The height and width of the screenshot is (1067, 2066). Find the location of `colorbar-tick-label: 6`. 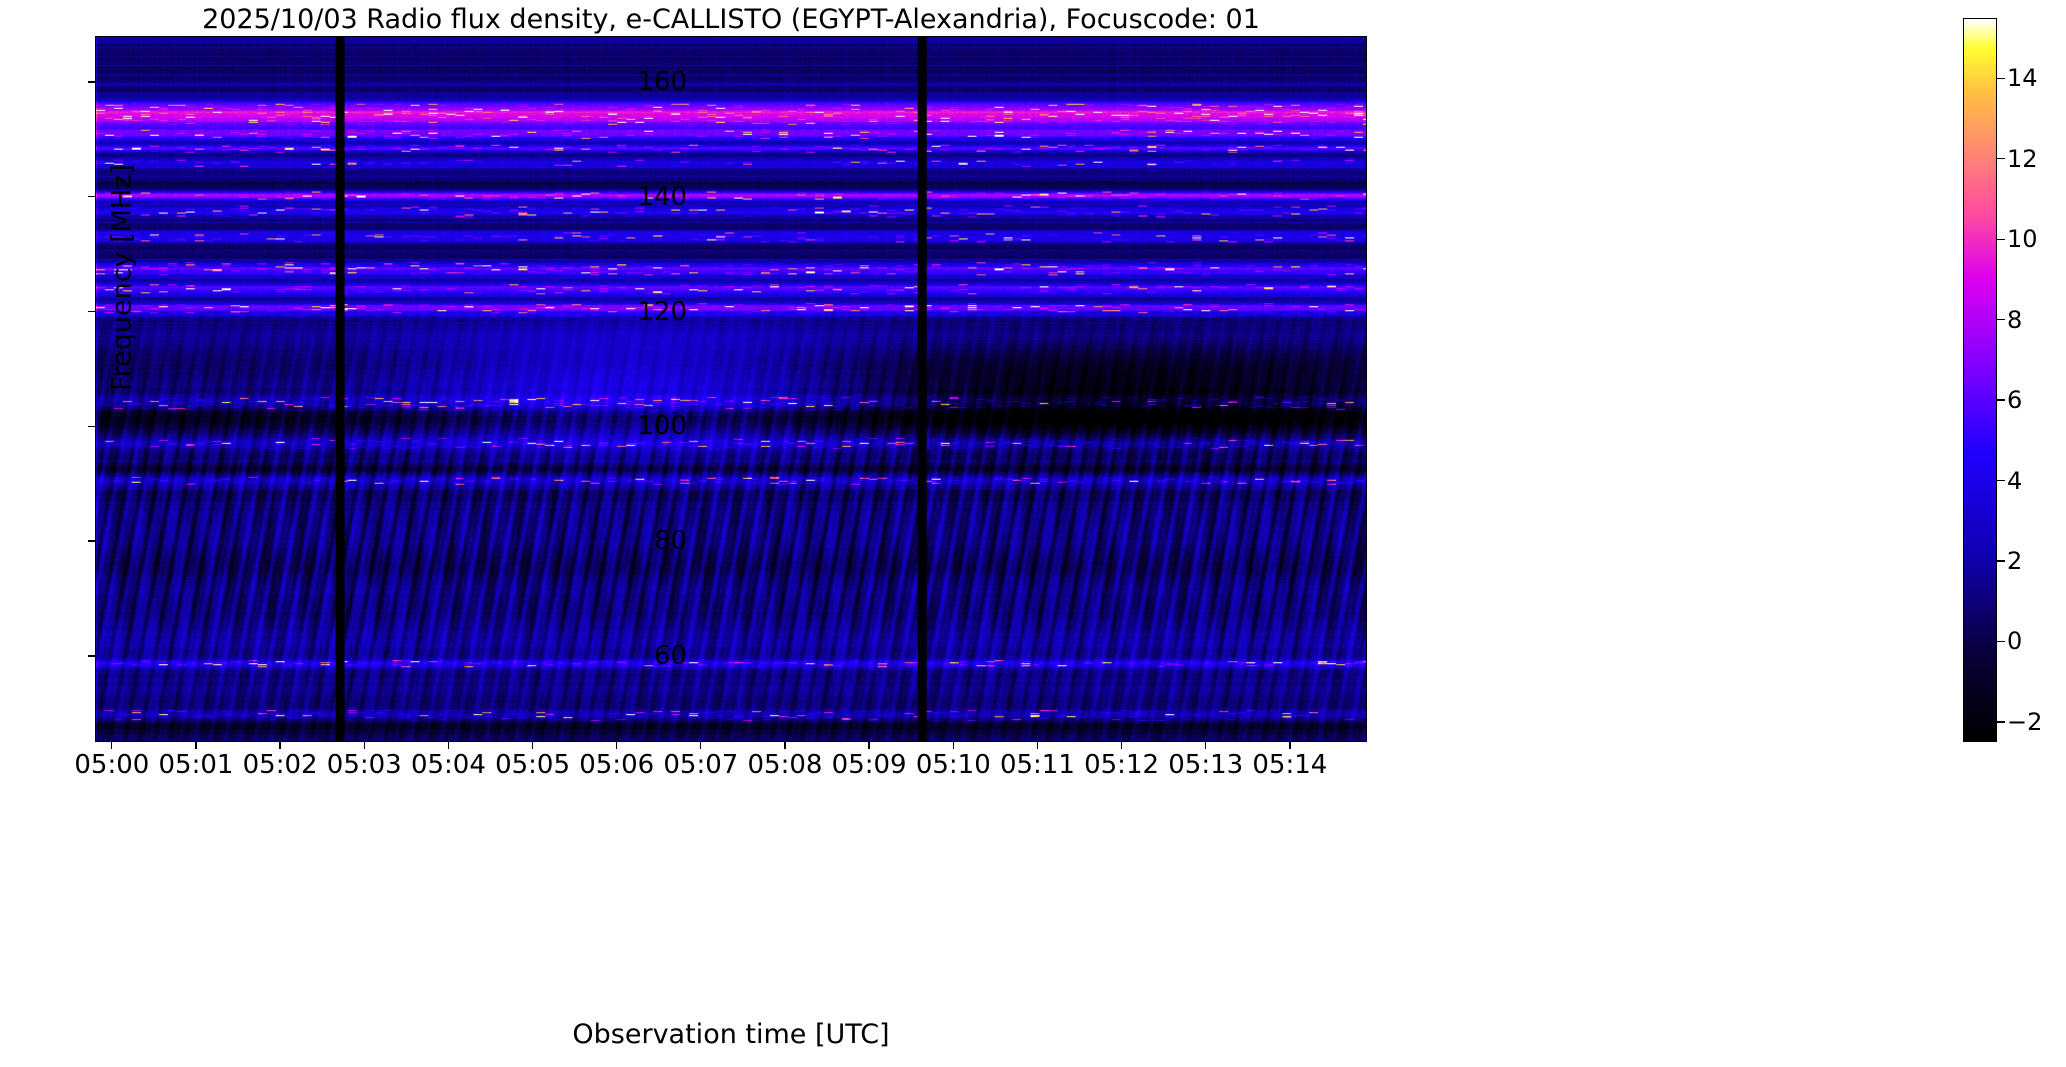

colorbar-tick-label: 6 is located at coordinates (2015, 400).